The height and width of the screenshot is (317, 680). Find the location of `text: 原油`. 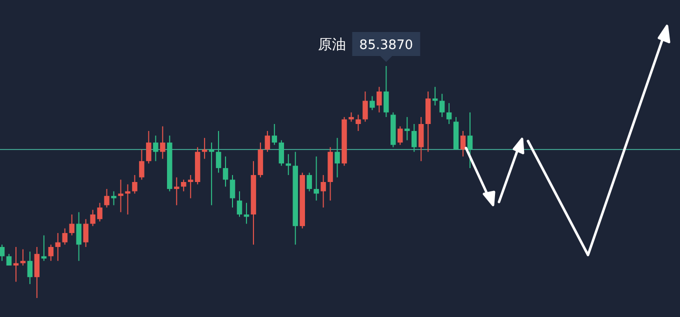

text: 原油 is located at coordinates (332, 45).